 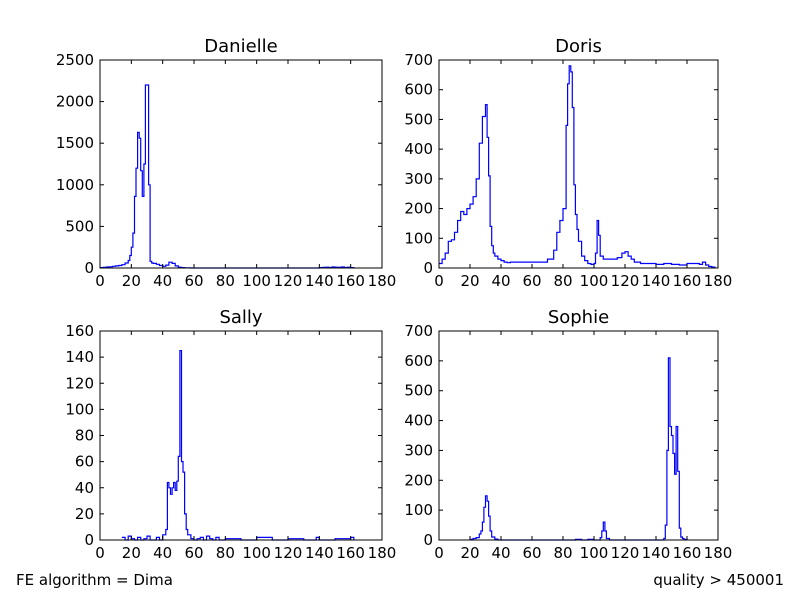 I want to click on y-tick-label: 2500, so click(x=75, y=60).